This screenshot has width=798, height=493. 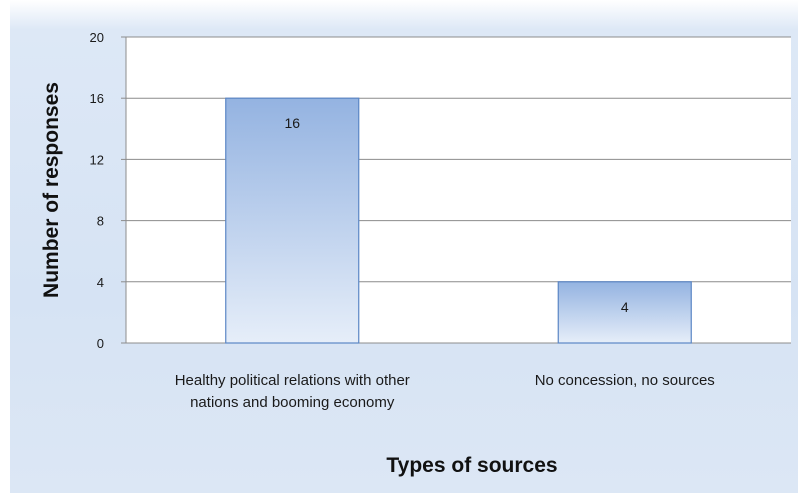 I want to click on y-tick-label: 8, so click(x=100, y=221).